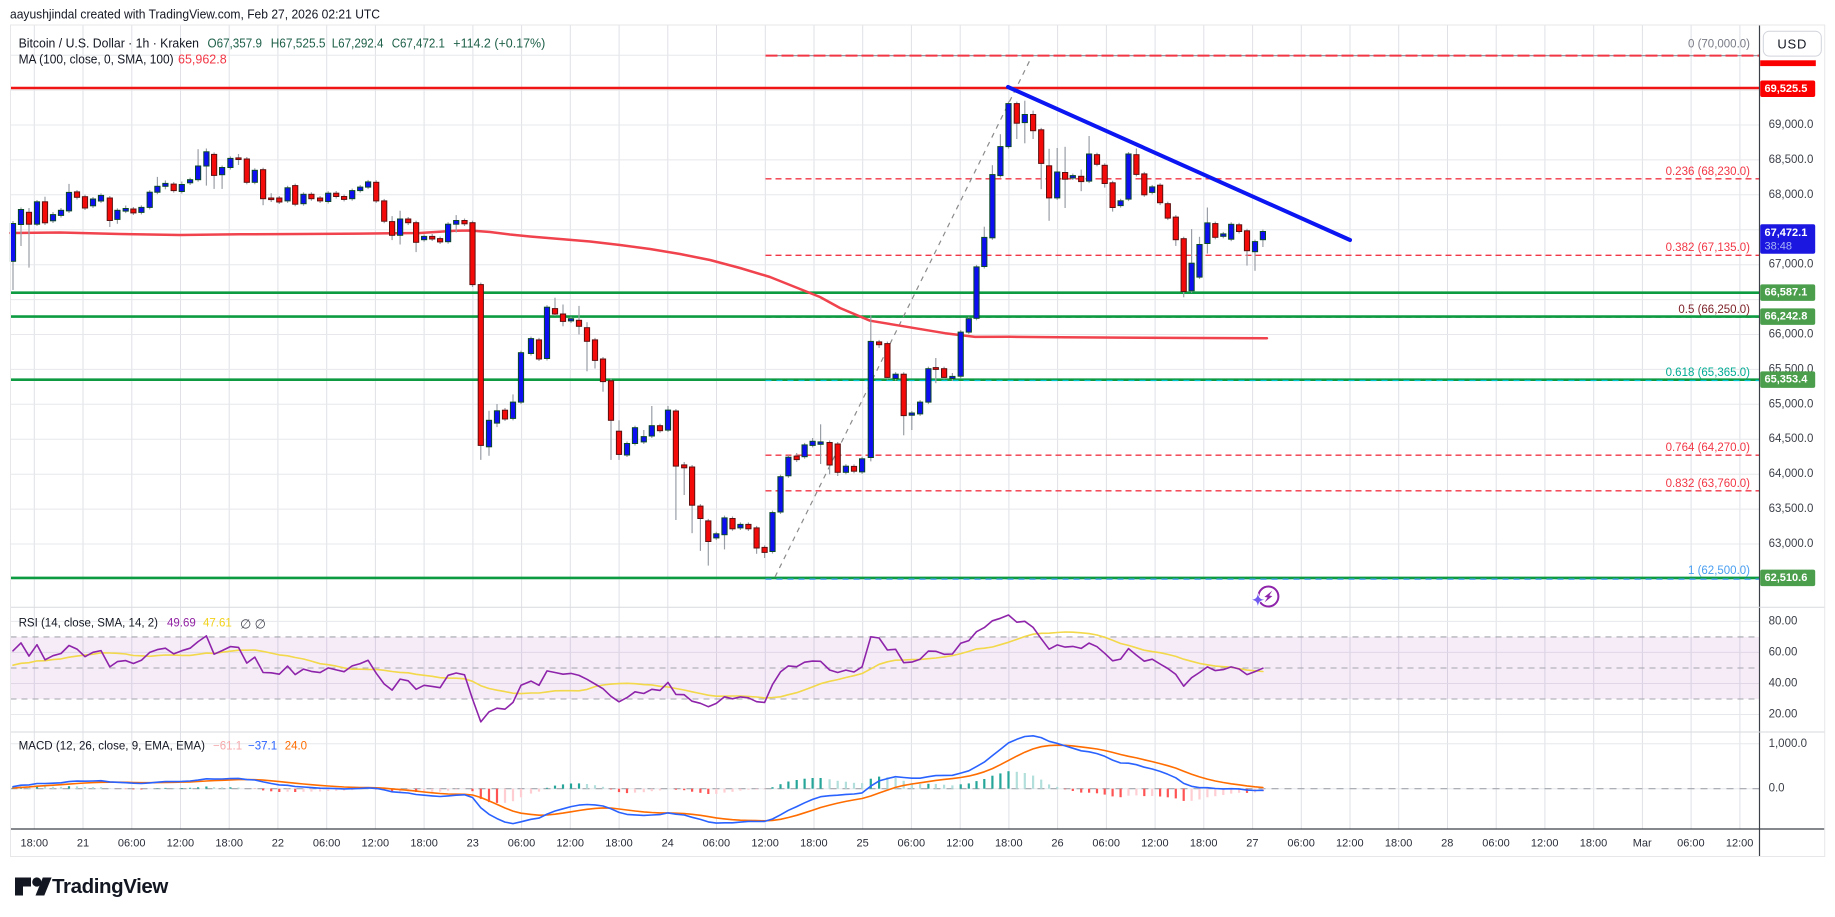 Image resolution: width=1835 pixels, height=917 pixels. I want to click on svg-text: 25, so click(862, 844).